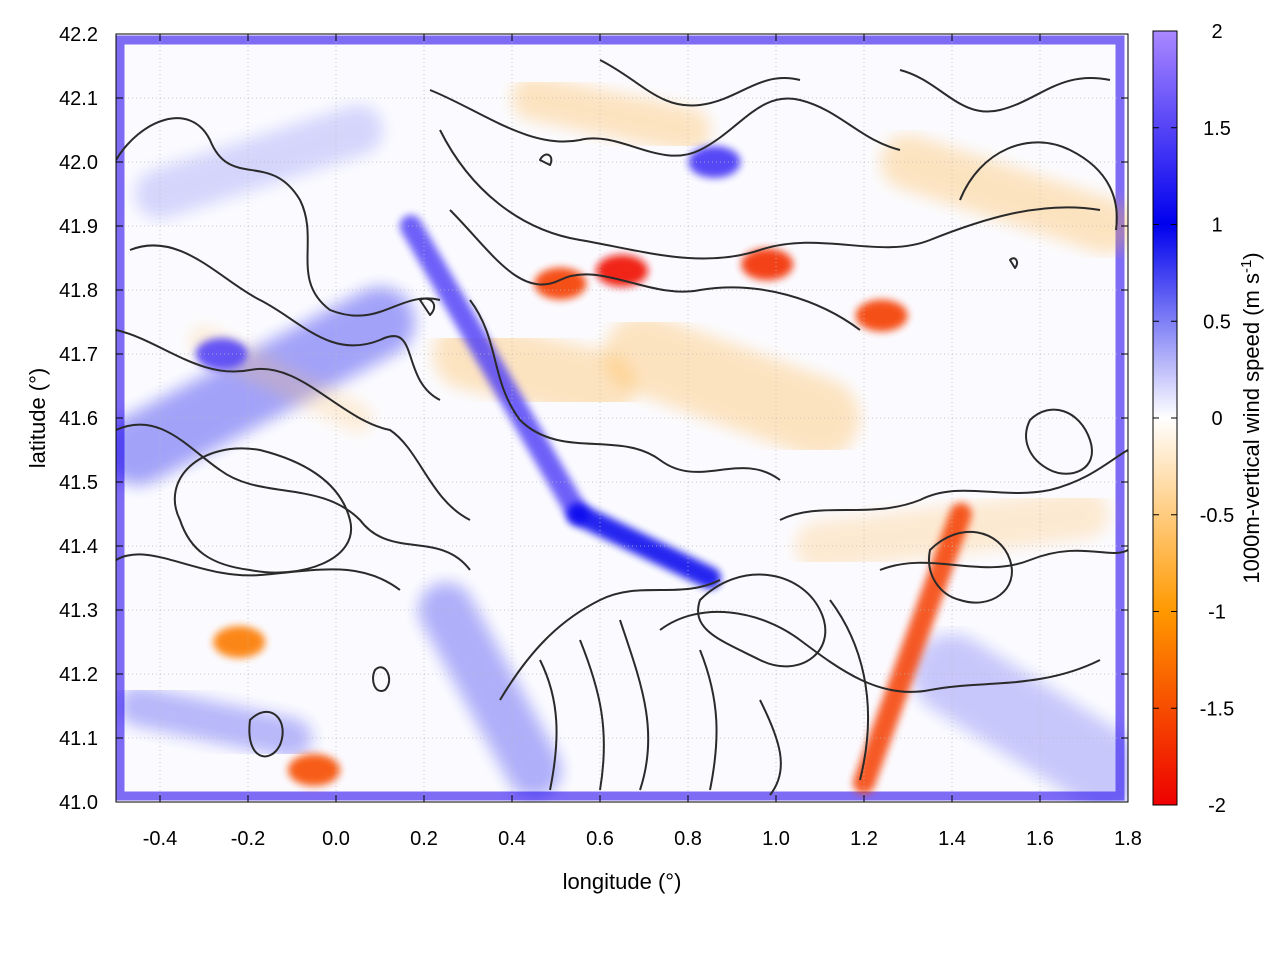 This screenshot has width=1280, height=960. What do you see at coordinates (78, 99) in the screenshot?
I see `y-tick-label: 42.1` at bounding box center [78, 99].